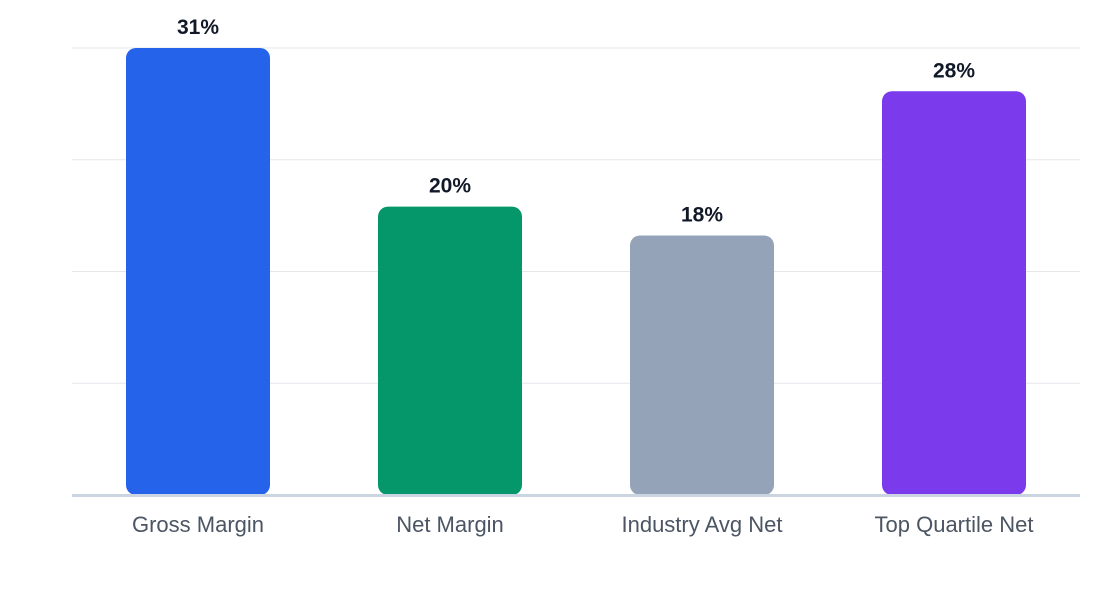 The width and height of the screenshot is (1120, 605). I want to click on bar-industry-avg-net, so click(702, 365).